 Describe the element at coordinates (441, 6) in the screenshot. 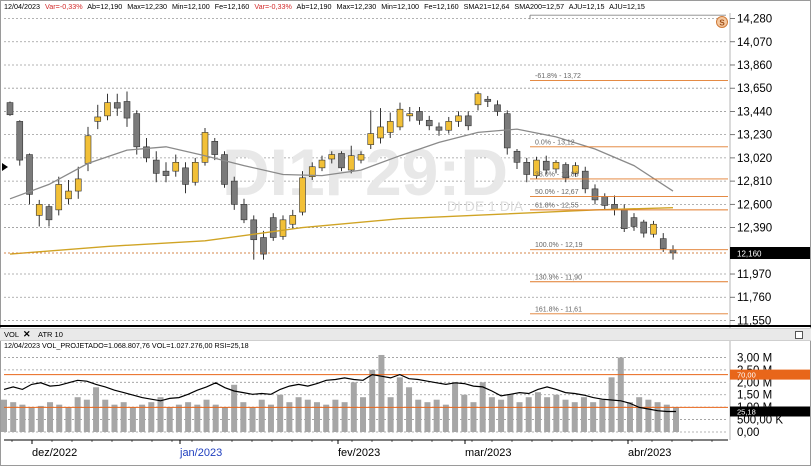

I see `info-fe-2: Fe=12,160` at that location.